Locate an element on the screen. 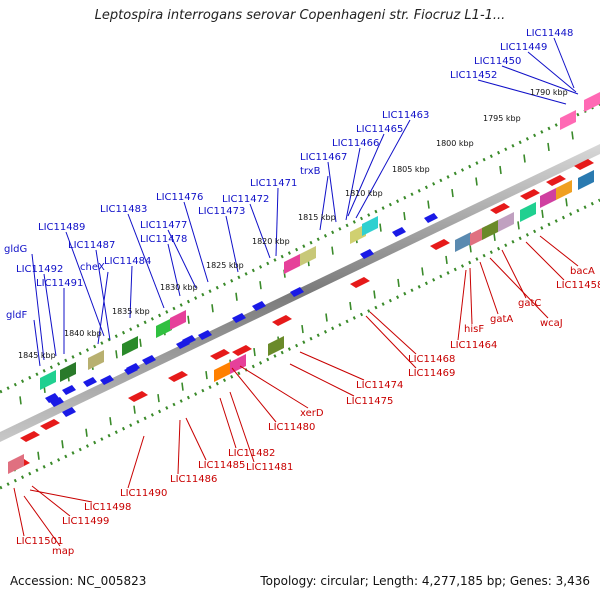  forward-gene-label: LIC11489 is located at coordinates (61, 227).